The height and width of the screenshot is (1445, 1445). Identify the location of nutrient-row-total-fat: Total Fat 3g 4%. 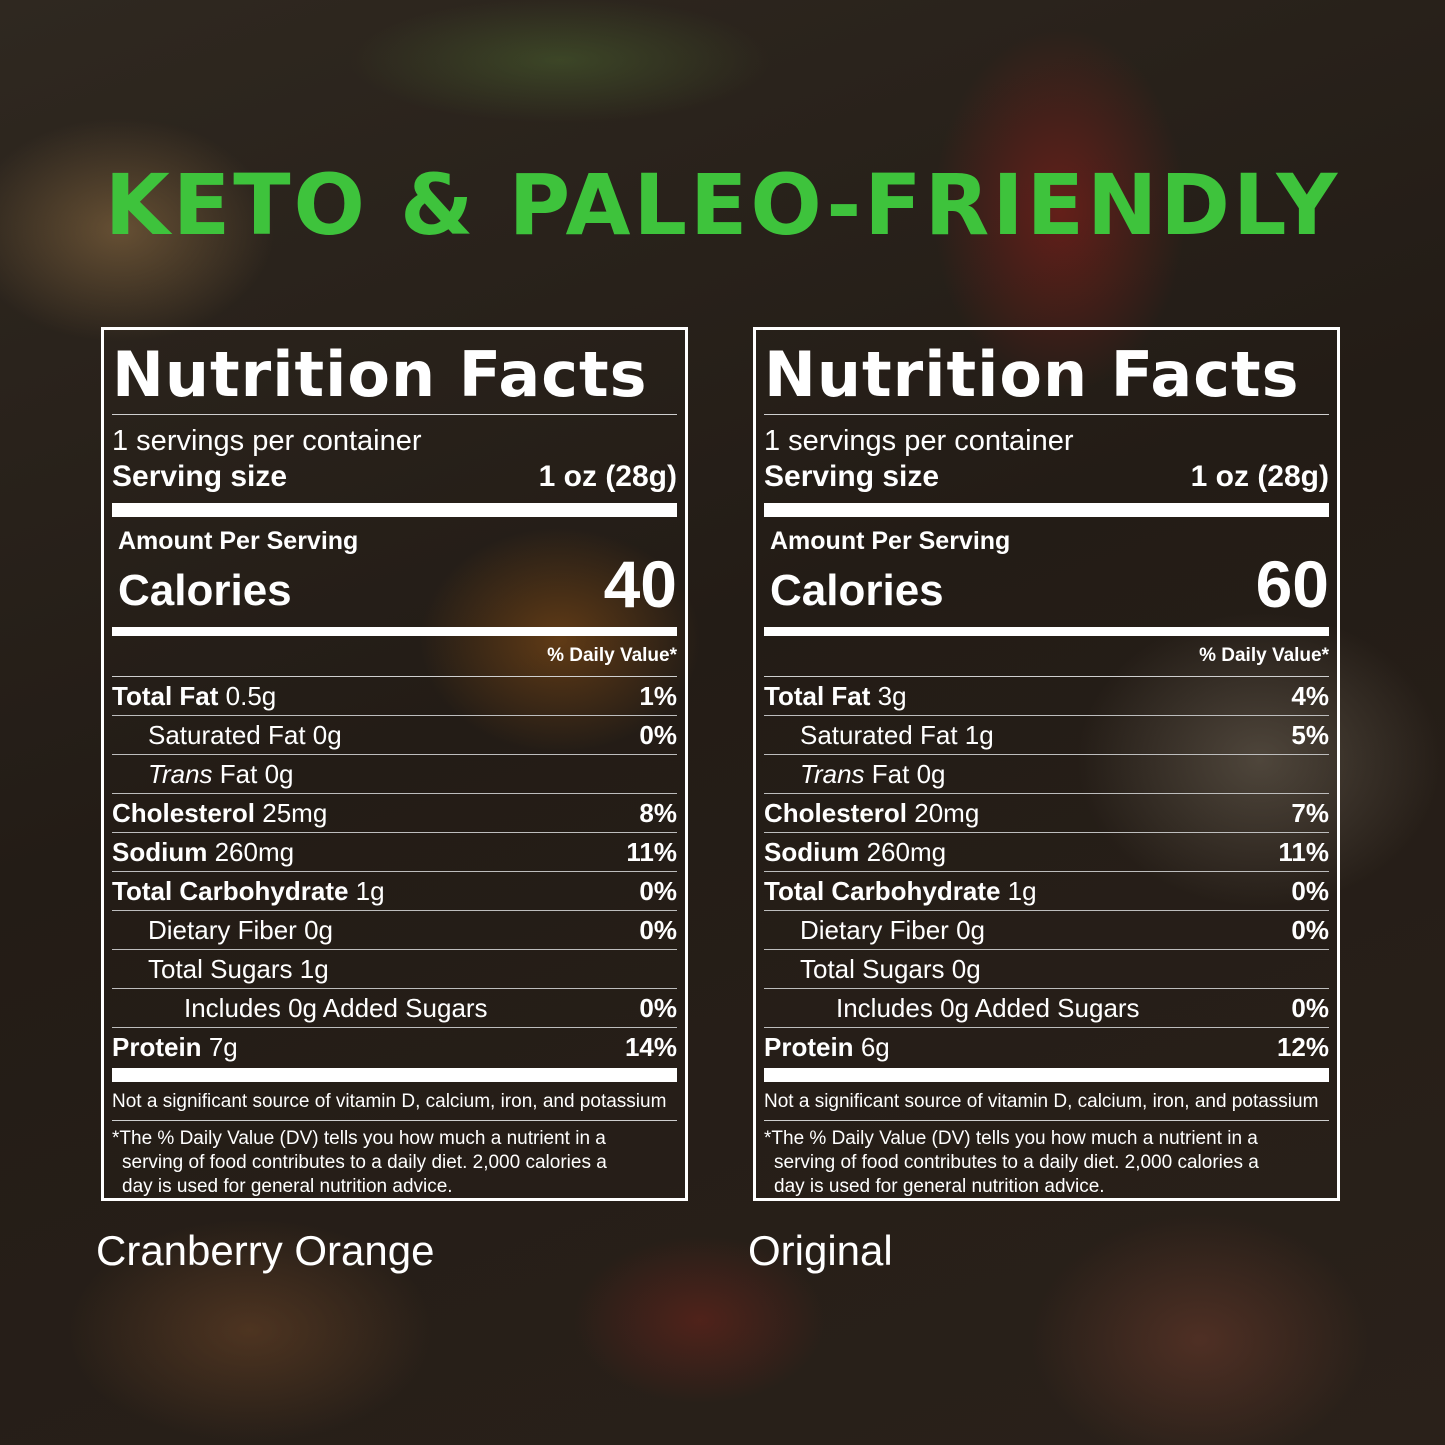
(1046, 696).